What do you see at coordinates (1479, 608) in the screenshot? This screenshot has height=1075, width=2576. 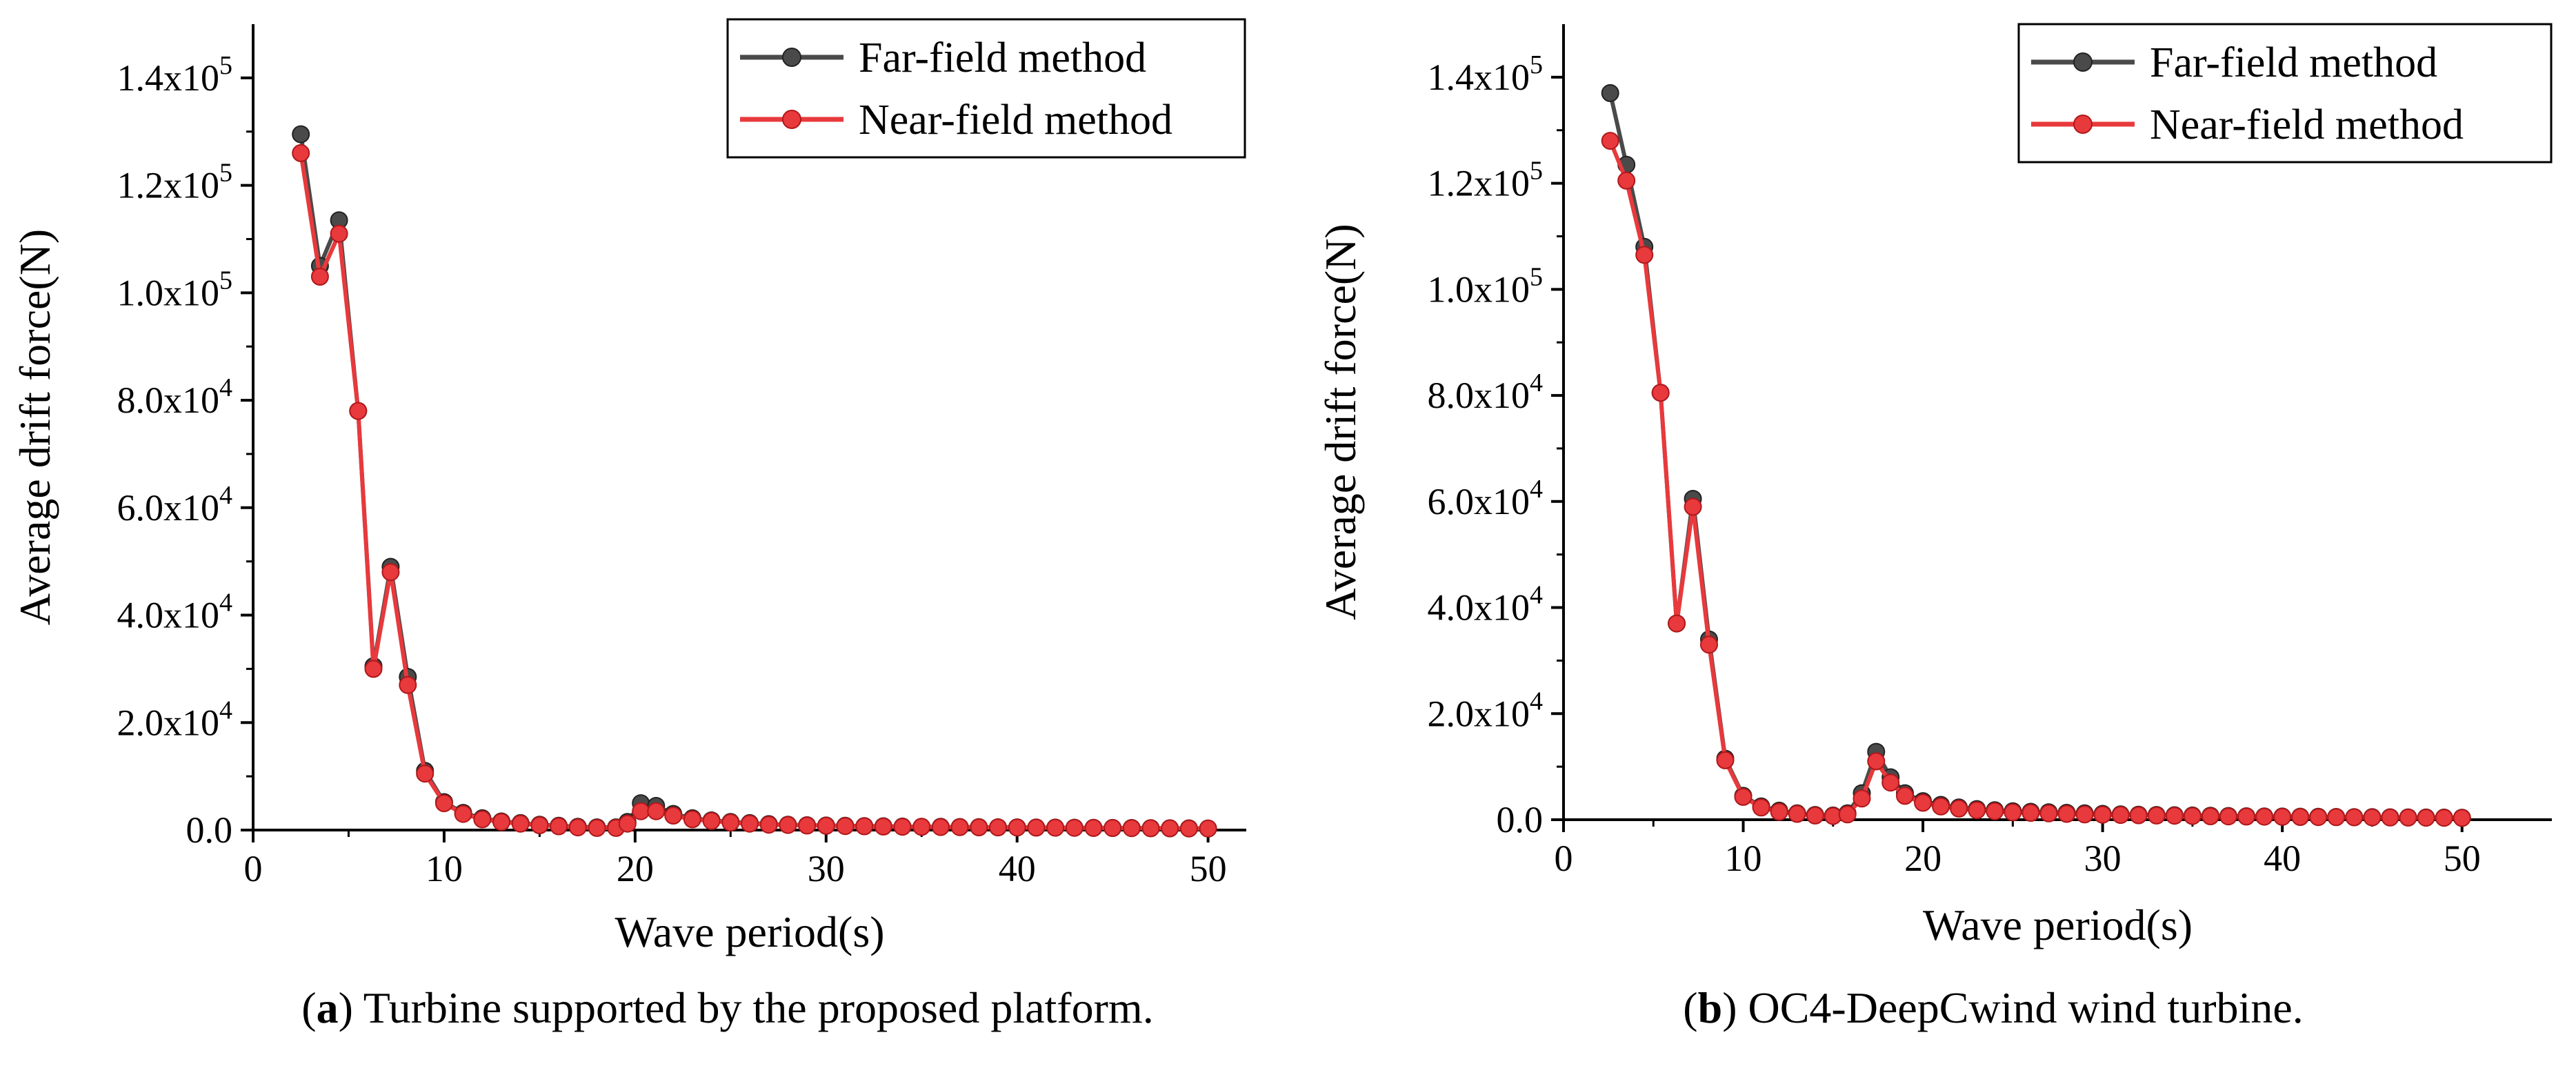 I see `y-tick-mantissa: 4.0x10` at bounding box center [1479, 608].